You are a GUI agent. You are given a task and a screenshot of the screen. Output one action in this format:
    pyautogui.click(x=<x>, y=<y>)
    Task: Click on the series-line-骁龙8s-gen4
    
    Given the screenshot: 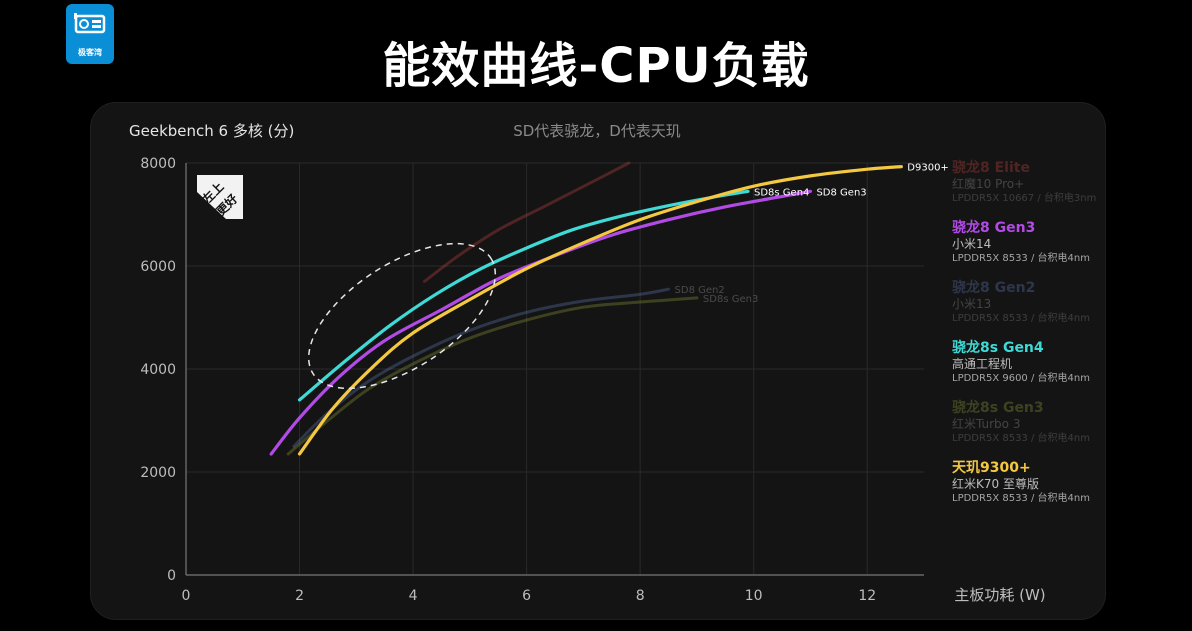 What is the action you would take?
    pyautogui.click(x=523, y=295)
    